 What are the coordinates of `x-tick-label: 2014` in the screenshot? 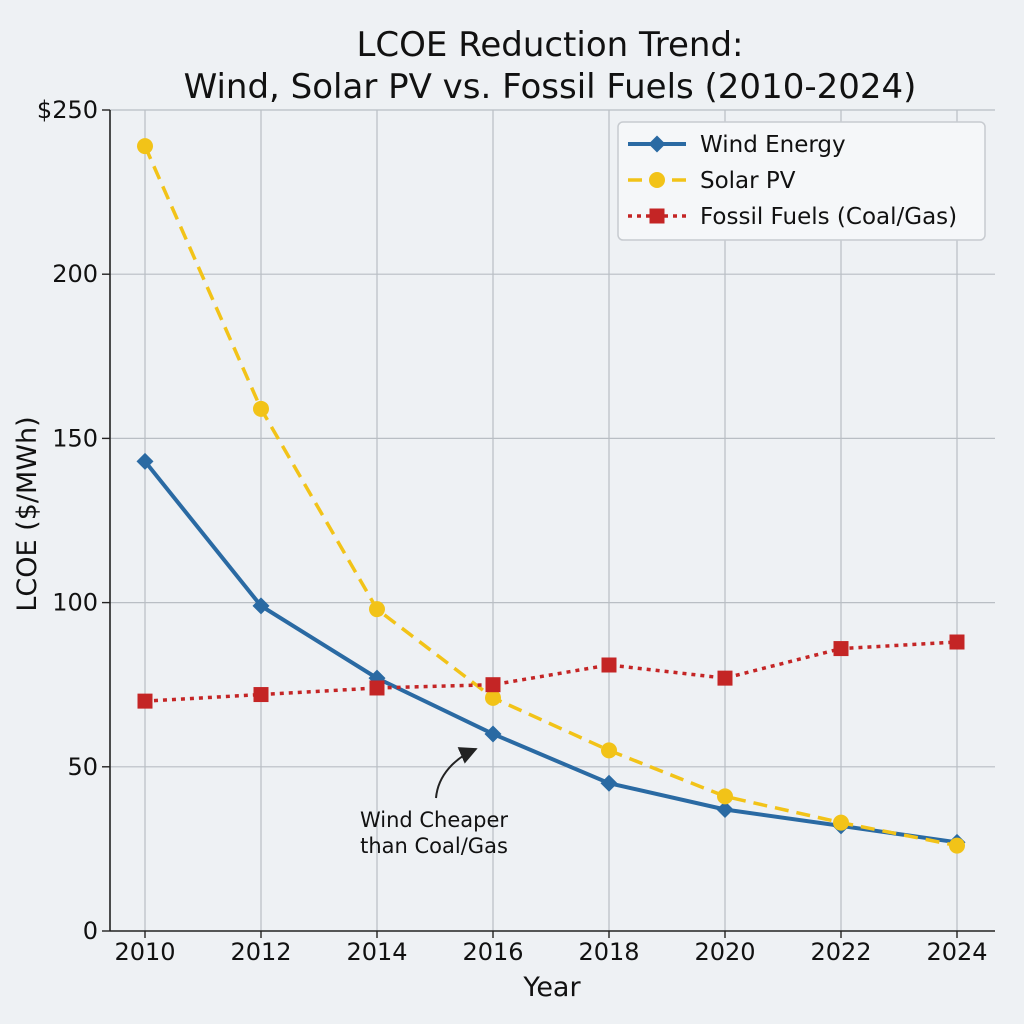 It's located at (376, 952).